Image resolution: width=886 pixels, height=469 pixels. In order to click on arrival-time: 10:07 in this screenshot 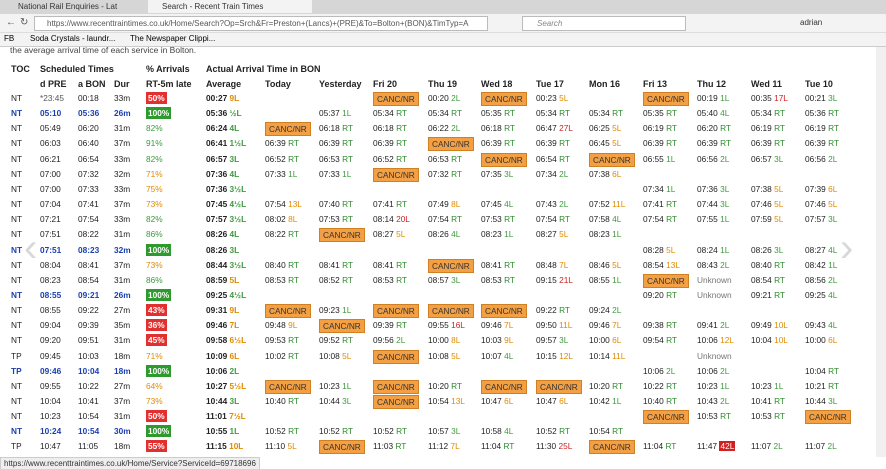, I will do `click(491, 355)`.